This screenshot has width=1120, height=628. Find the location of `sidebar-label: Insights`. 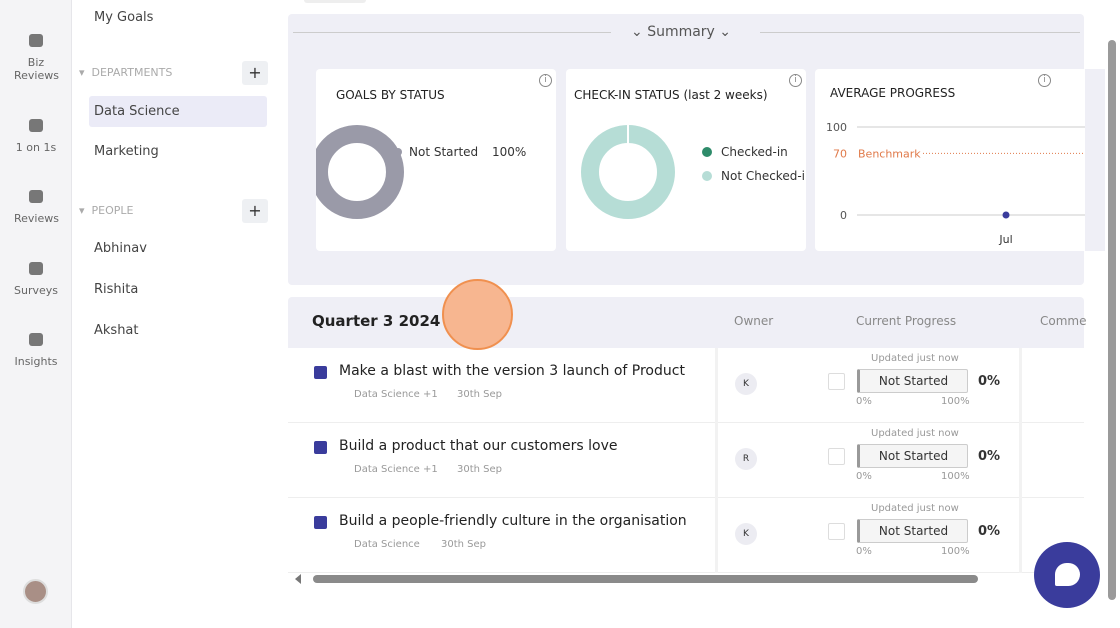

sidebar-label: Insights is located at coordinates (36, 361).